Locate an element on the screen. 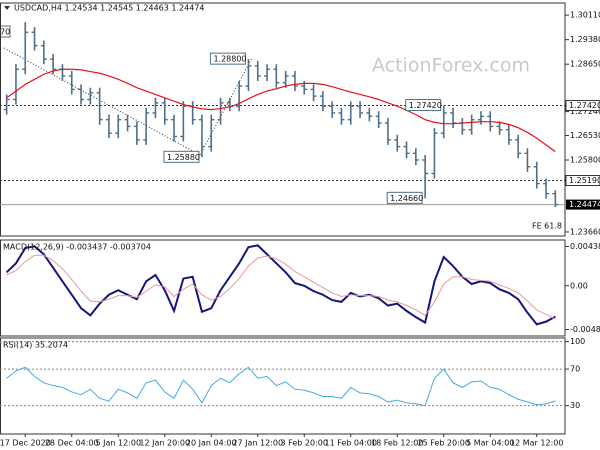 The image size is (600, 450). y-tick-label: 100 is located at coordinates (577, 341).